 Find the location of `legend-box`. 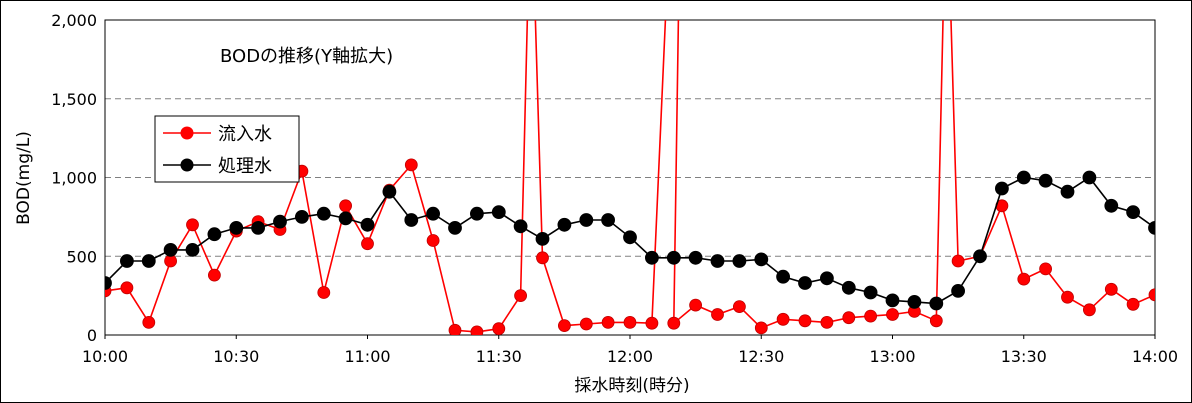

legend-box is located at coordinates (227, 149).